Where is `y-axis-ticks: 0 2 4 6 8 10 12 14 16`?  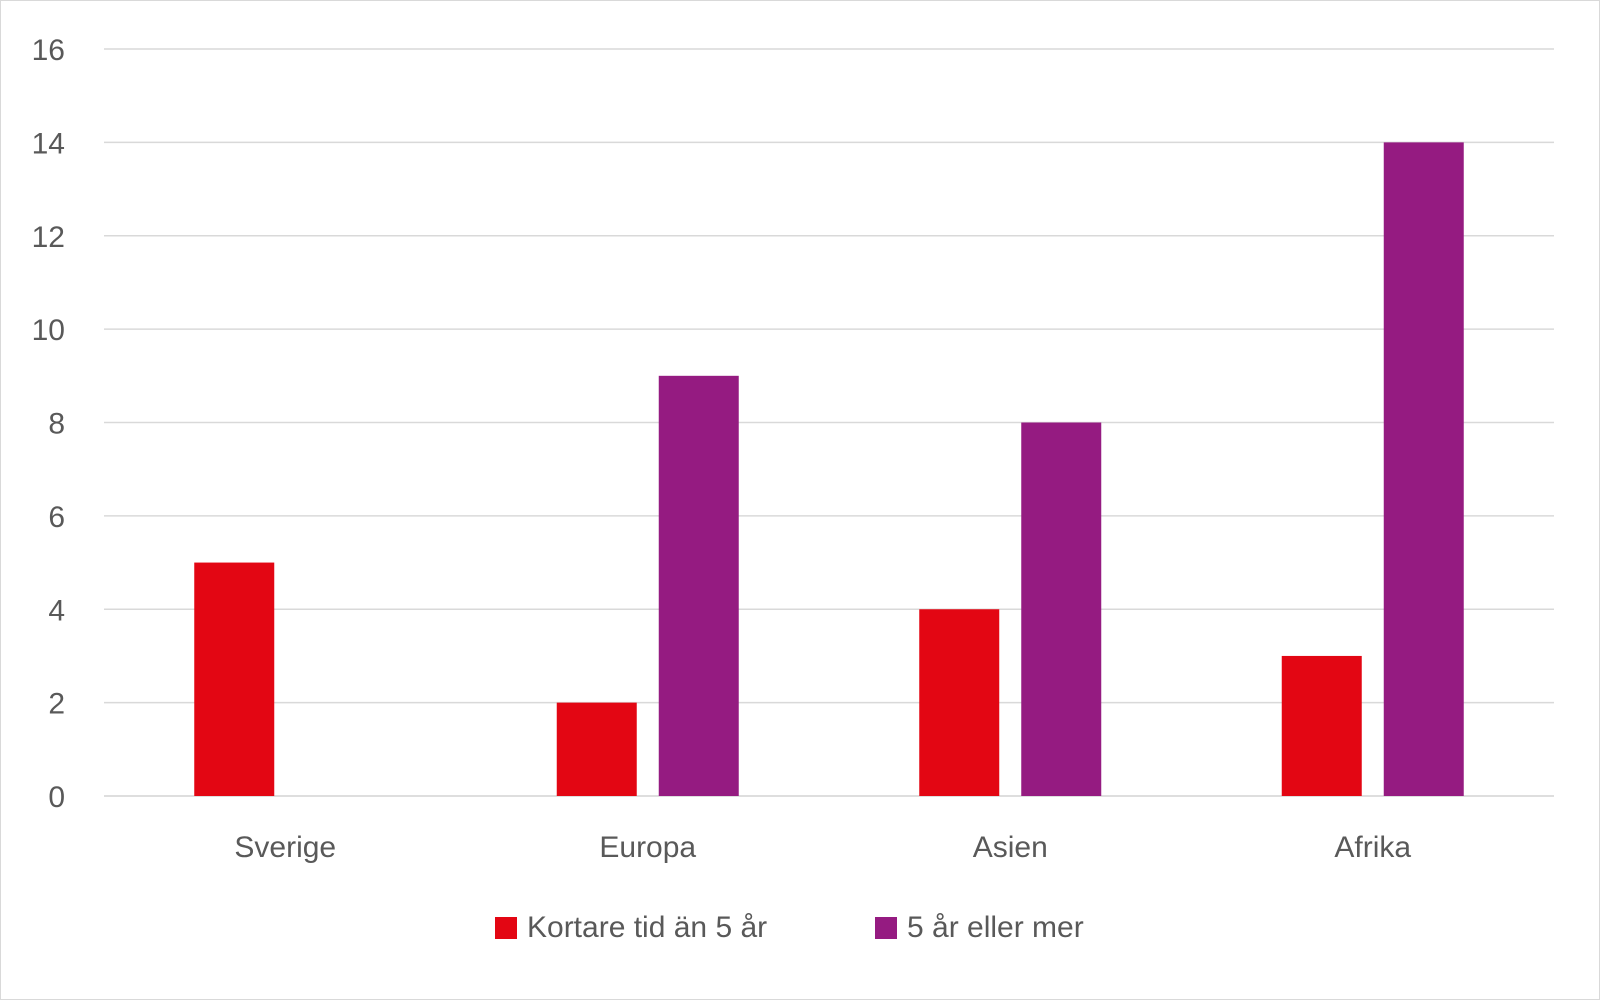
y-axis-ticks: 0 2 4 6 8 10 12 14 16 is located at coordinates (48, 424).